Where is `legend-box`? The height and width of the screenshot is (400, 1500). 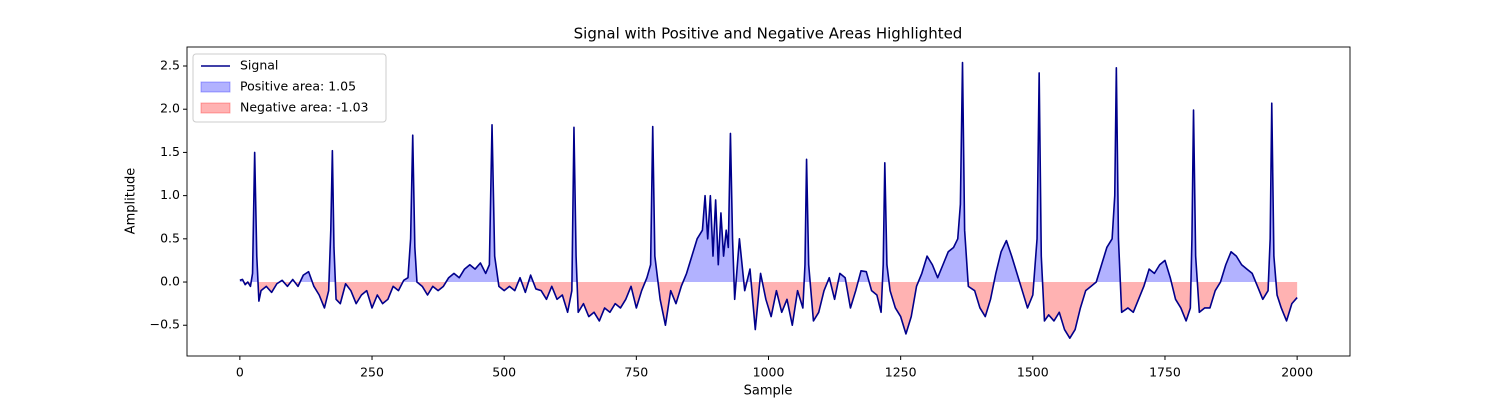
legend-box is located at coordinates (289, 88).